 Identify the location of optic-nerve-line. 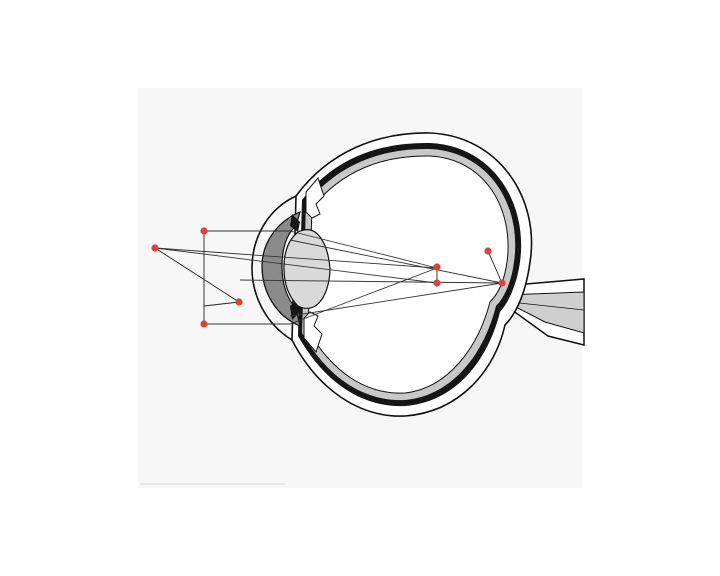
(547, 306).